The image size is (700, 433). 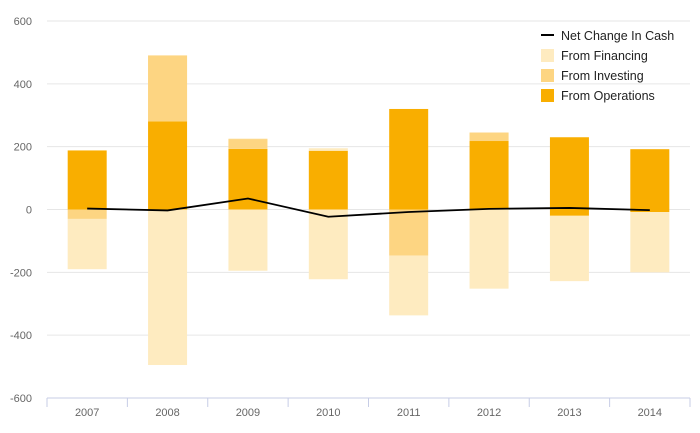 I want to click on y-tick-label: -600, so click(x=21, y=399).